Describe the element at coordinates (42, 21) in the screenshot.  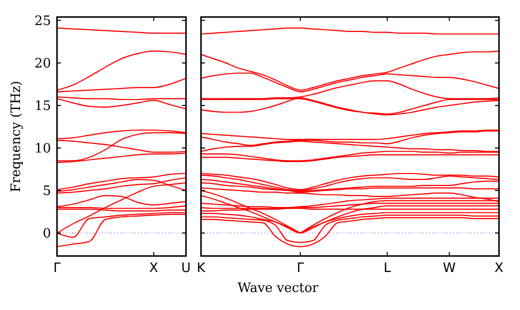
I see `y-tick-label: 25` at that location.